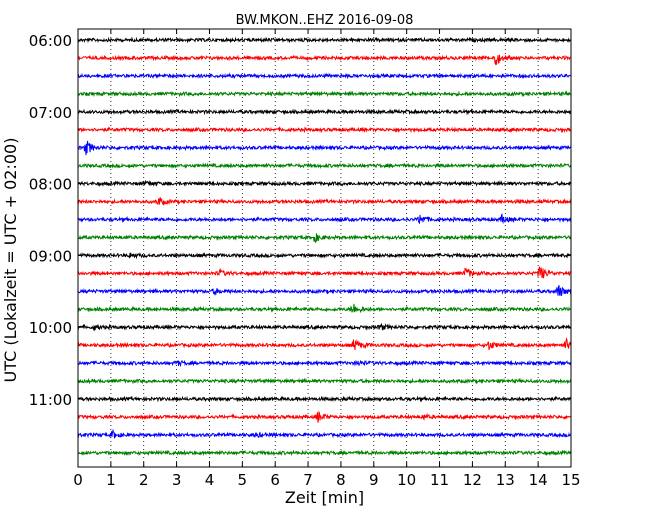  I want to click on trace-07:00, so click(324, 112).